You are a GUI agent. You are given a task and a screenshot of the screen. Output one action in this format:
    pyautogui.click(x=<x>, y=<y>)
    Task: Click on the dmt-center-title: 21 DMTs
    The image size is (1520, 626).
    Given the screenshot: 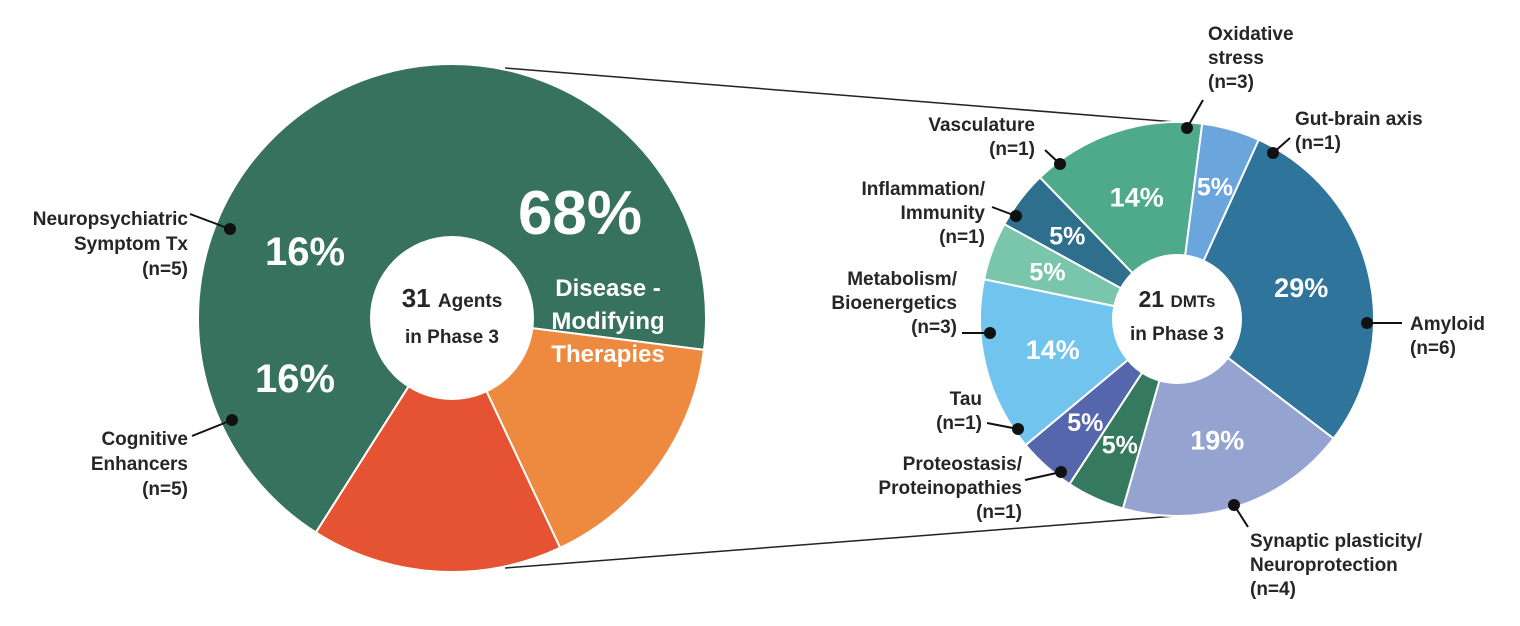 What is the action you would take?
    pyautogui.click(x=1177, y=299)
    